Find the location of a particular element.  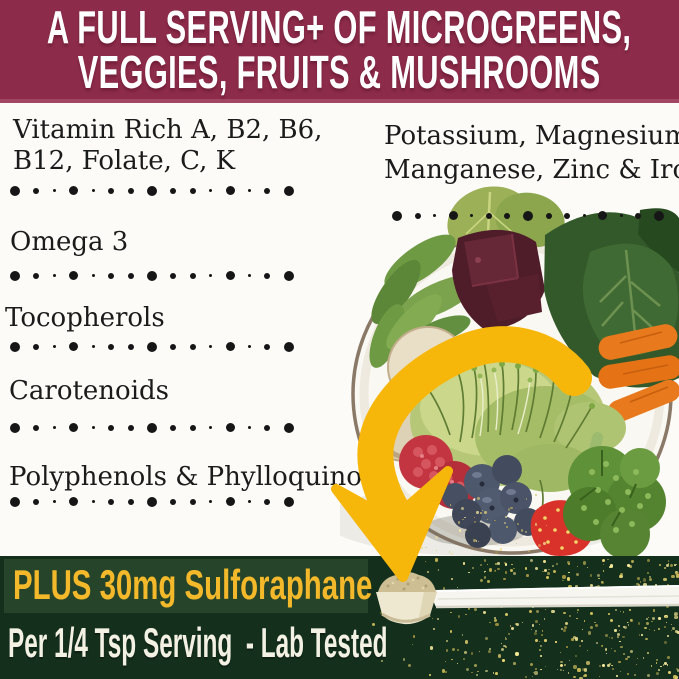

sulforaphane-text: PLUS 30mg Sulforaphane is located at coordinates (193, 584).